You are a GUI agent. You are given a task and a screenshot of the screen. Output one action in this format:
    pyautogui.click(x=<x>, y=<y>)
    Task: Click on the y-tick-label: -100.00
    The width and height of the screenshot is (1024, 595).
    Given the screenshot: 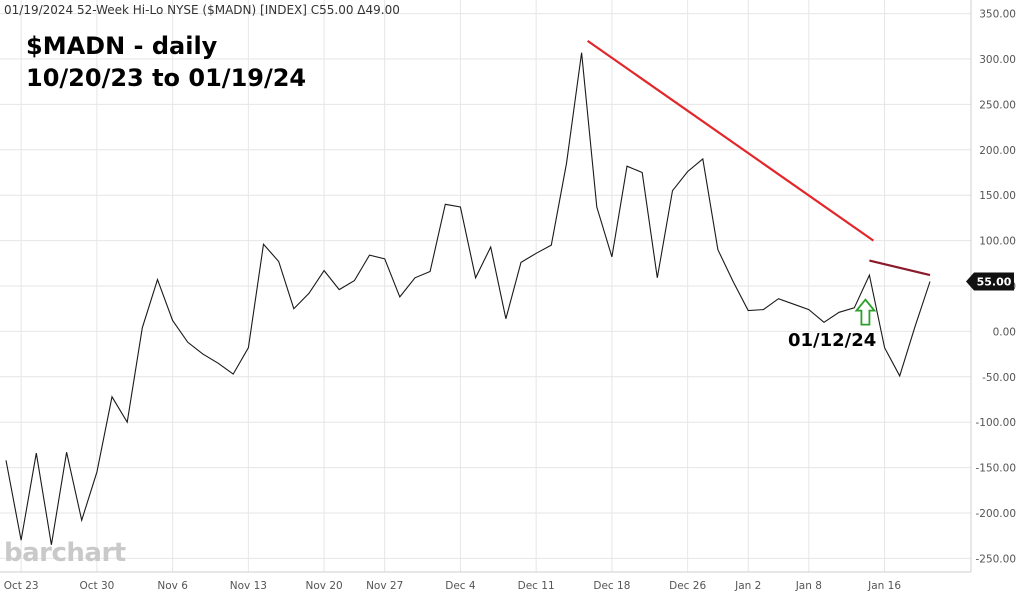 What is the action you would take?
    pyautogui.click(x=995, y=423)
    